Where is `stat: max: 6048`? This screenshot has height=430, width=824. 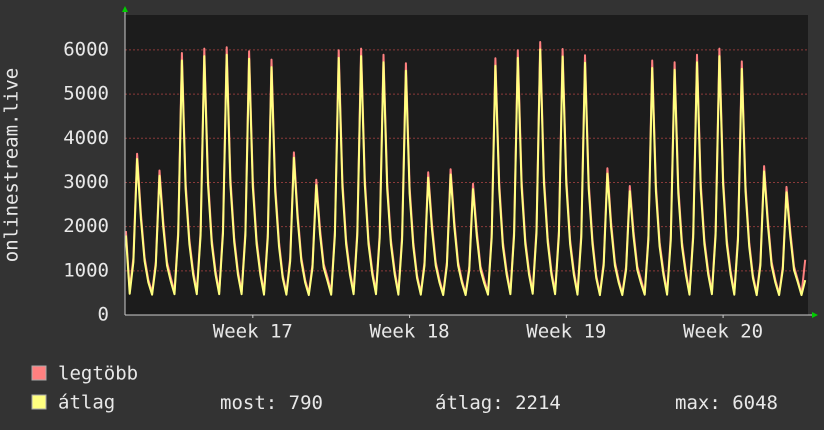 stat: max: 6048 is located at coordinates (726, 403).